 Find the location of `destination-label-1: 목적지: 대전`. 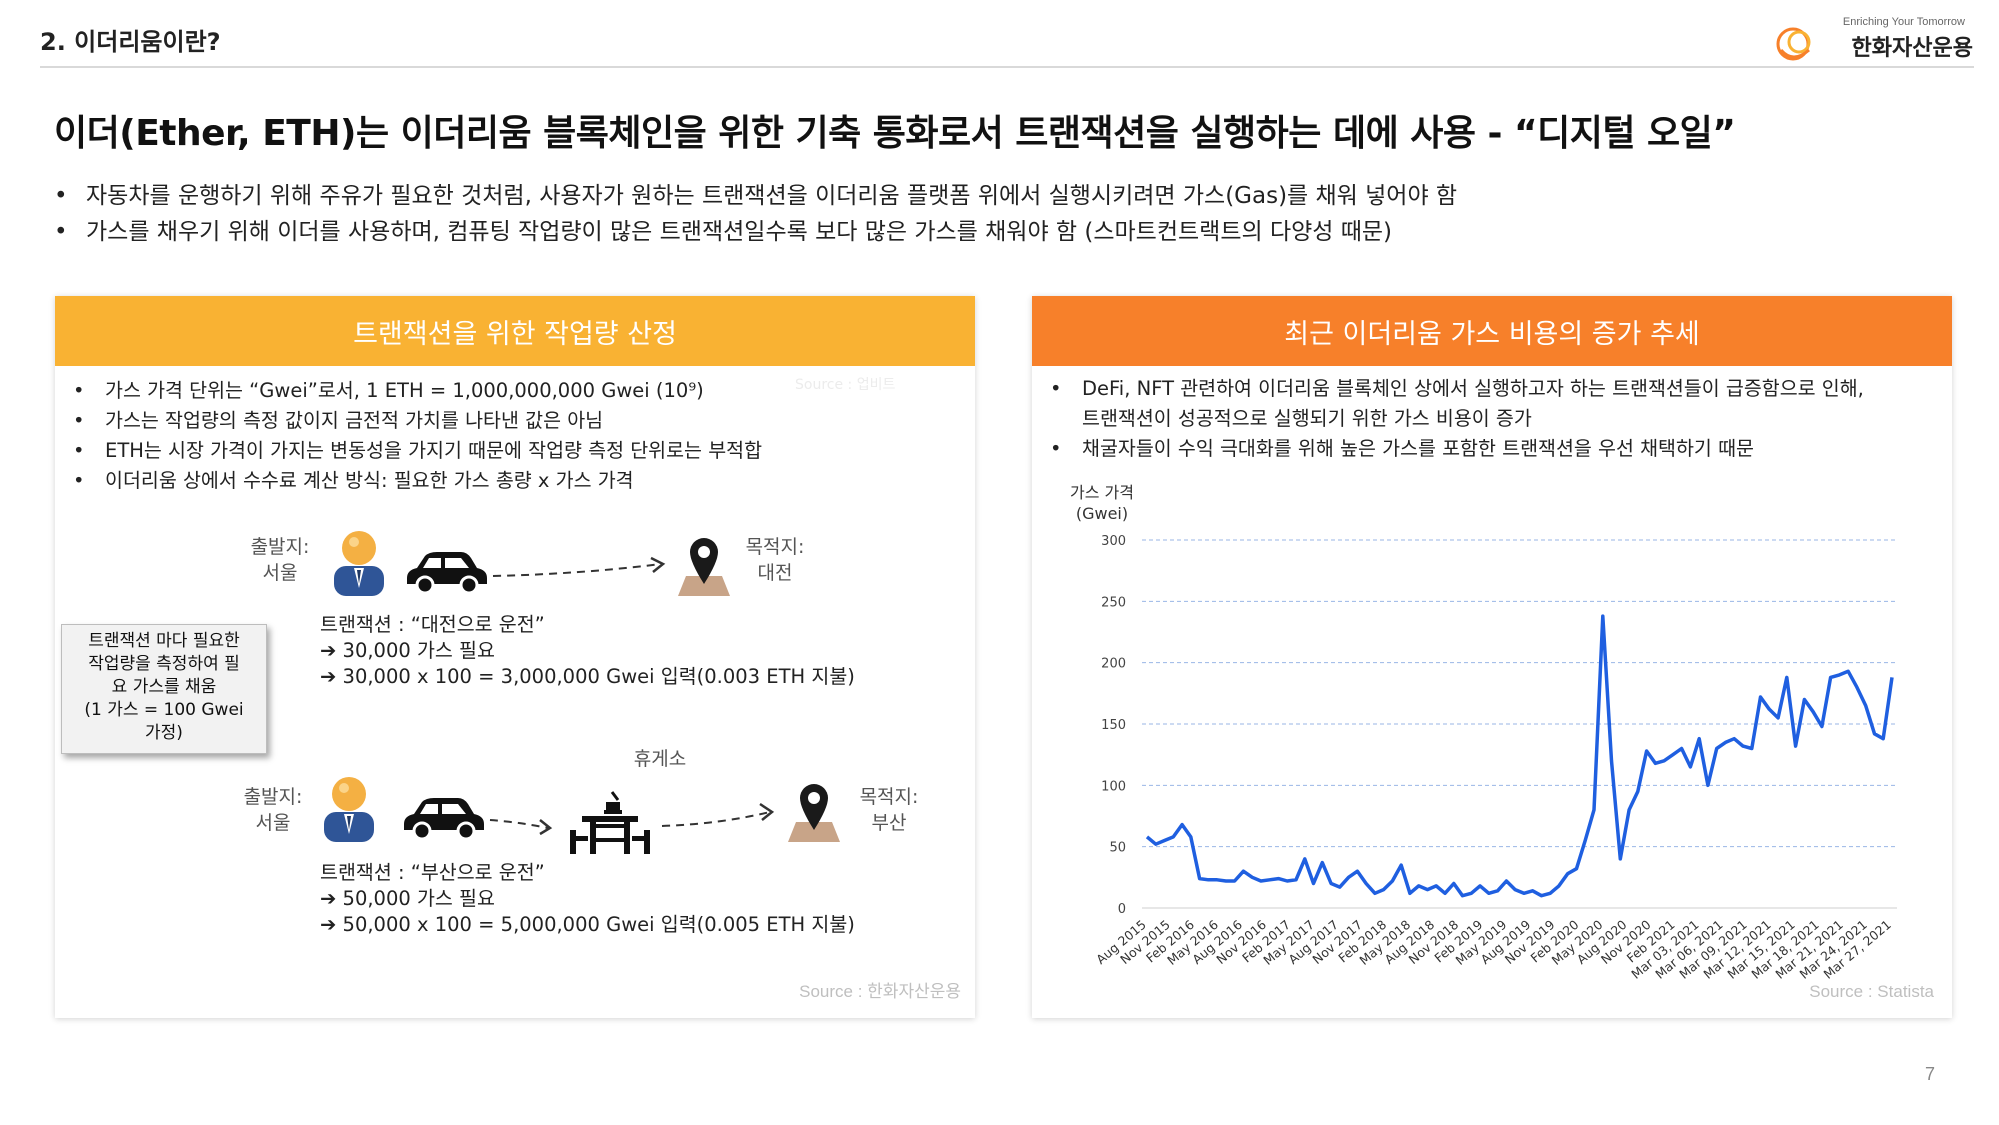

destination-label-1: 목적지: 대전 is located at coordinates (775, 560).